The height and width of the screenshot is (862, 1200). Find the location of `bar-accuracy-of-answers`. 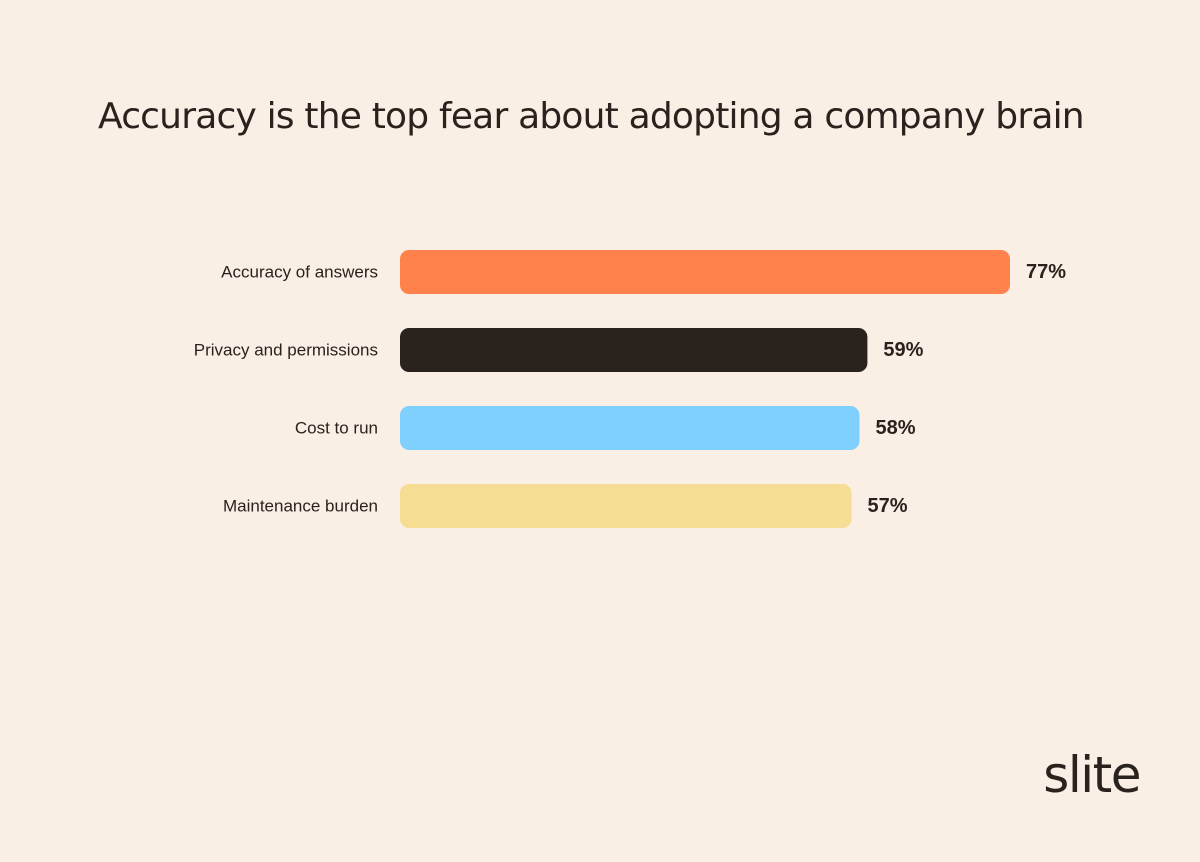

bar-accuracy-of-answers is located at coordinates (705, 272).